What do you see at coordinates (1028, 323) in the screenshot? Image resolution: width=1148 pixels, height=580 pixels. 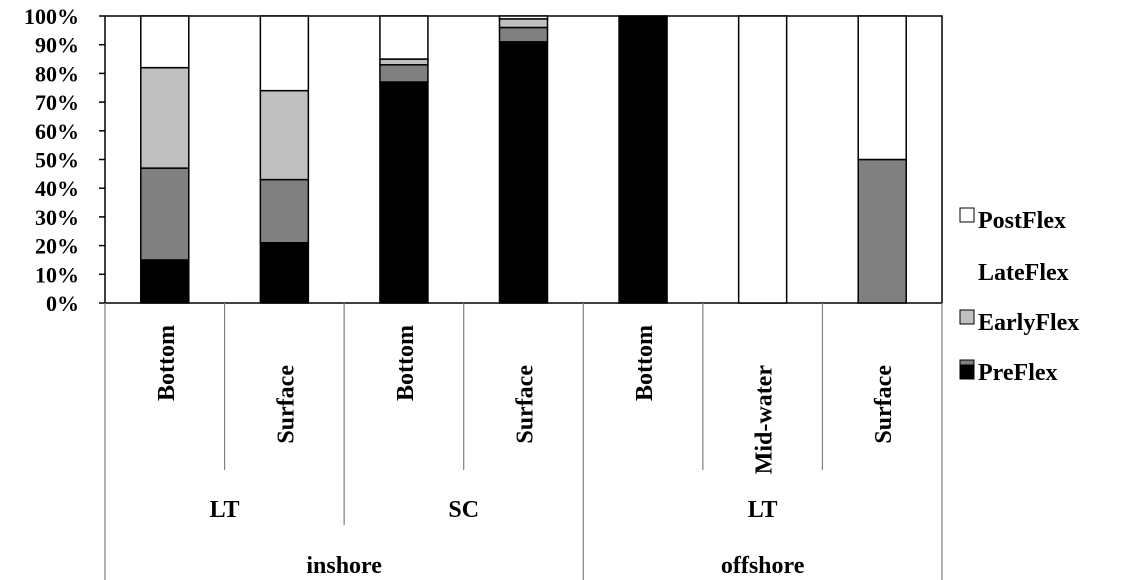 I see `legend-label: EarlyFlex` at bounding box center [1028, 323].